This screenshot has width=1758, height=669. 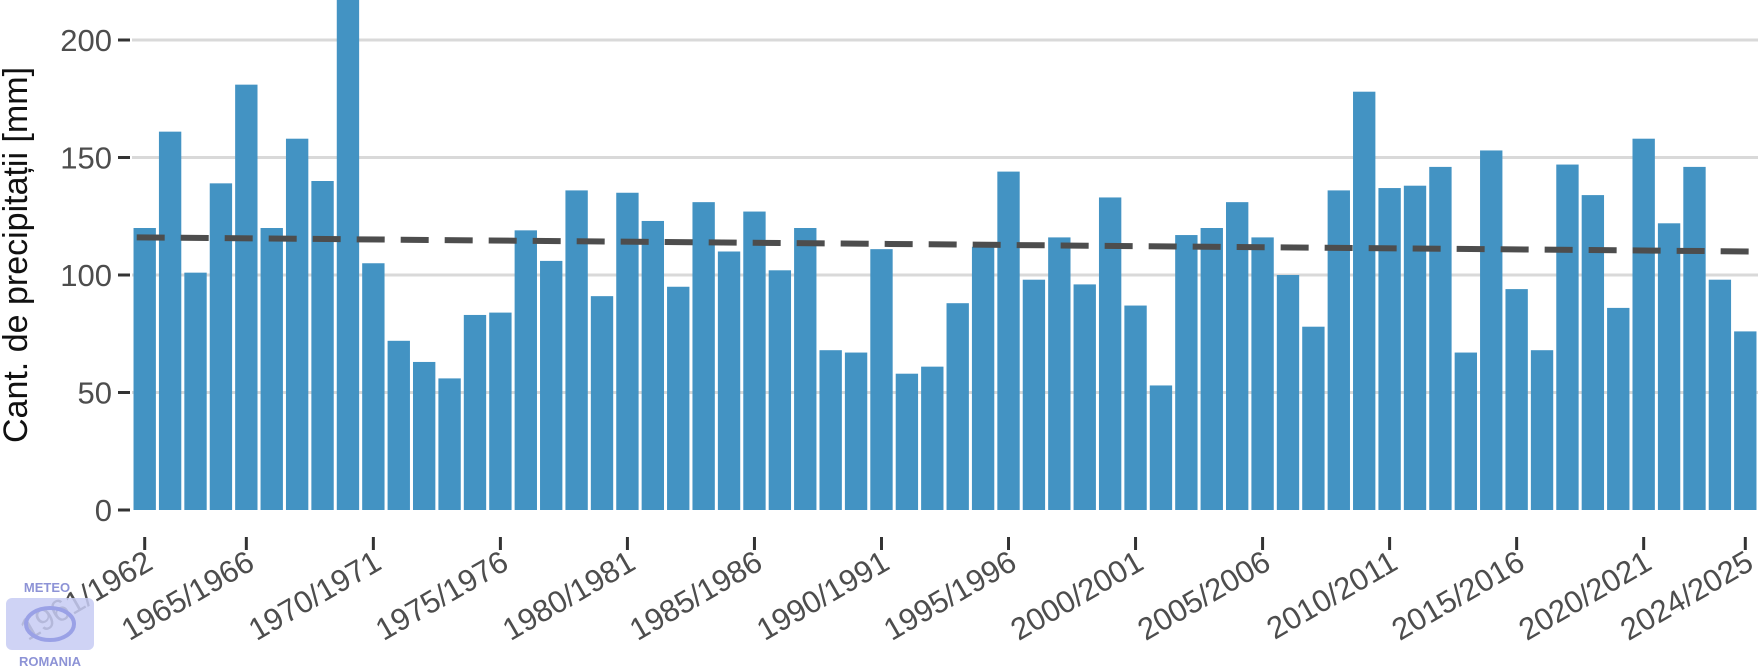 What do you see at coordinates (500, 411) in the screenshot?
I see `bar-1975/1976` at bounding box center [500, 411].